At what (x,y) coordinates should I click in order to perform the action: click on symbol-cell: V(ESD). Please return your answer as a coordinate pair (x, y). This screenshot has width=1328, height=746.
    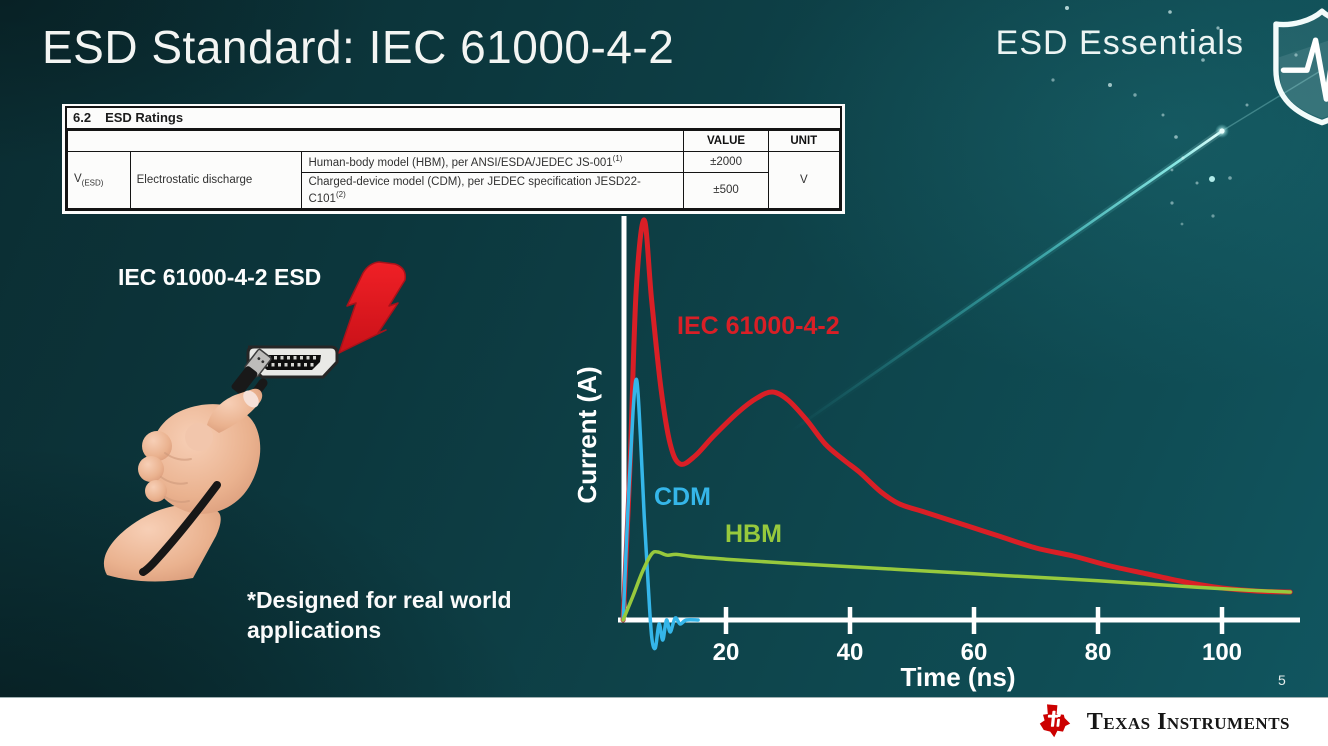
    Looking at the image, I should click on (99, 180).